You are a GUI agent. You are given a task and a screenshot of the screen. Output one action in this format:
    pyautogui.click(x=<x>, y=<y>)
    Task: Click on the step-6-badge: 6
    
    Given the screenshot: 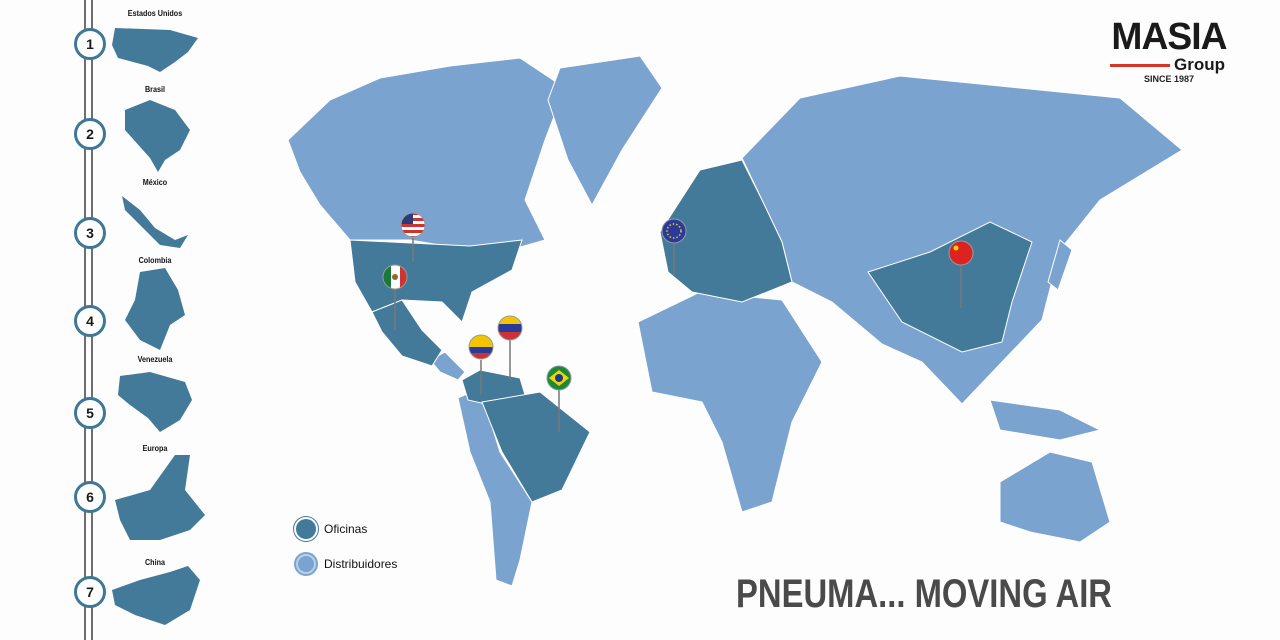 What is the action you would take?
    pyautogui.click(x=90, y=497)
    